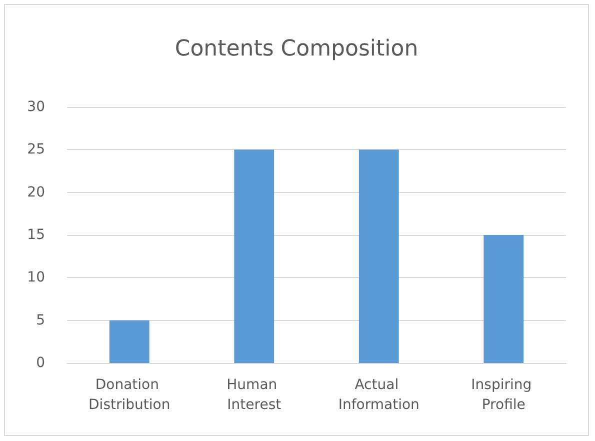 The image size is (595, 441). I want to click on x-tick-label: Inspiring Profile, so click(503, 395).